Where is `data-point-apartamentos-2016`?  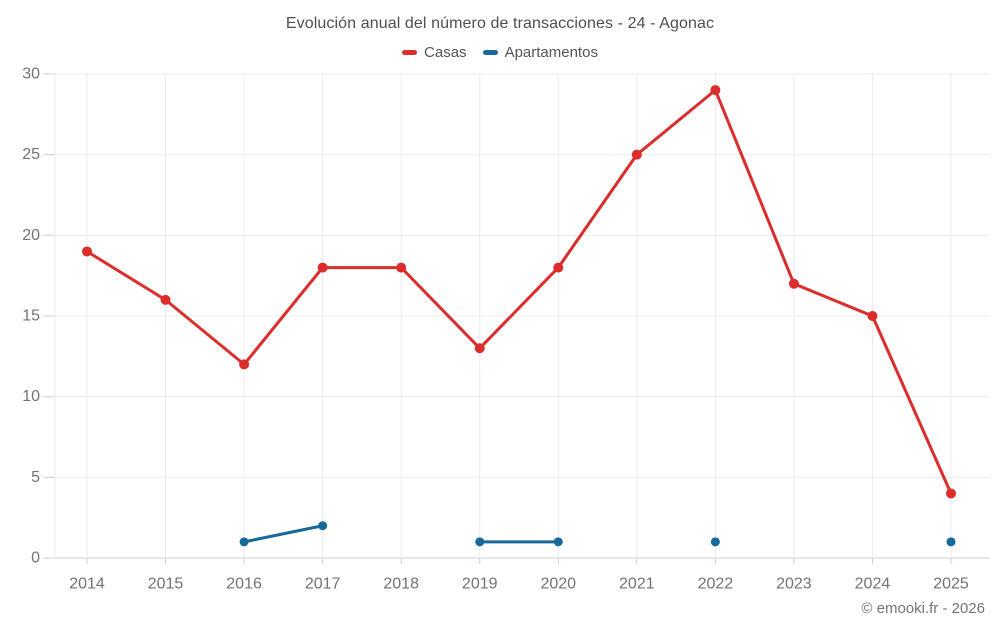
data-point-apartamentos-2016 is located at coordinates (244, 542).